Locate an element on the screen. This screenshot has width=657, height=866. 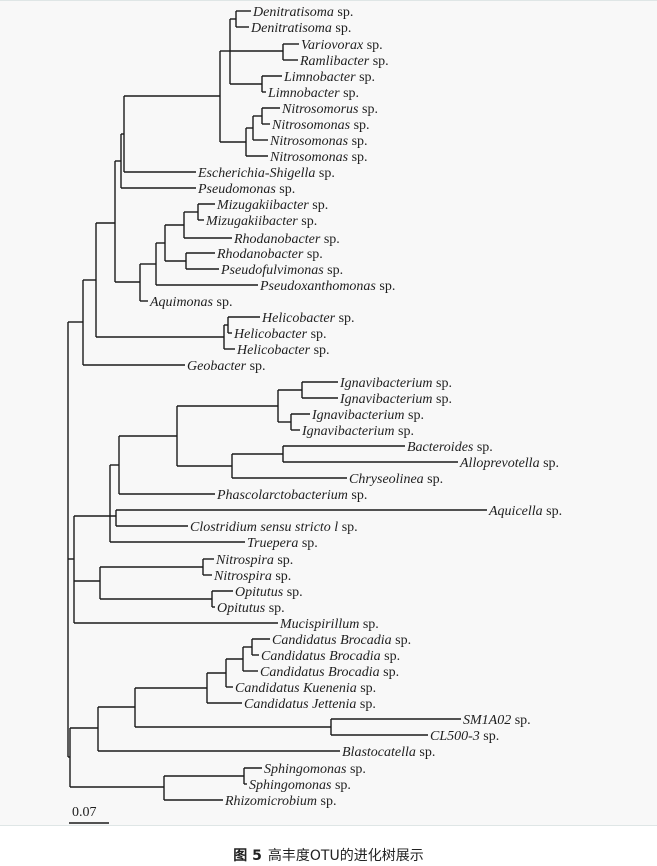
leaf-genus: Limnobacter is located at coordinates (303, 93).